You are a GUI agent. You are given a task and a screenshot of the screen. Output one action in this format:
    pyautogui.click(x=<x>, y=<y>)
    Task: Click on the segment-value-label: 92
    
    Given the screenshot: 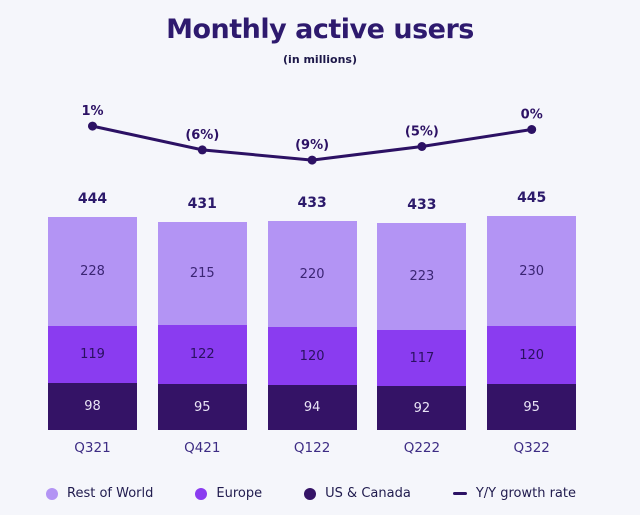 What is the action you would take?
    pyautogui.click(x=422, y=408)
    